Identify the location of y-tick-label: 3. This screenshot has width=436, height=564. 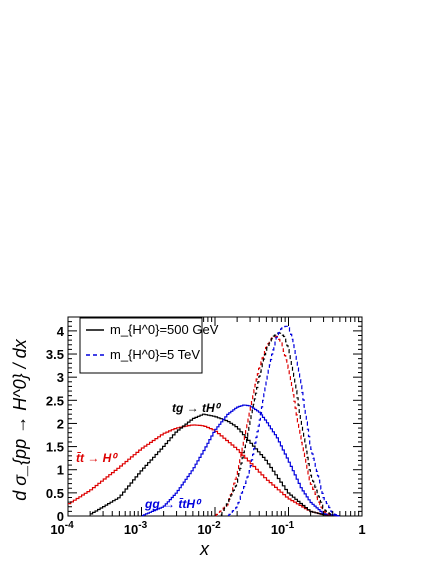
(60, 377).